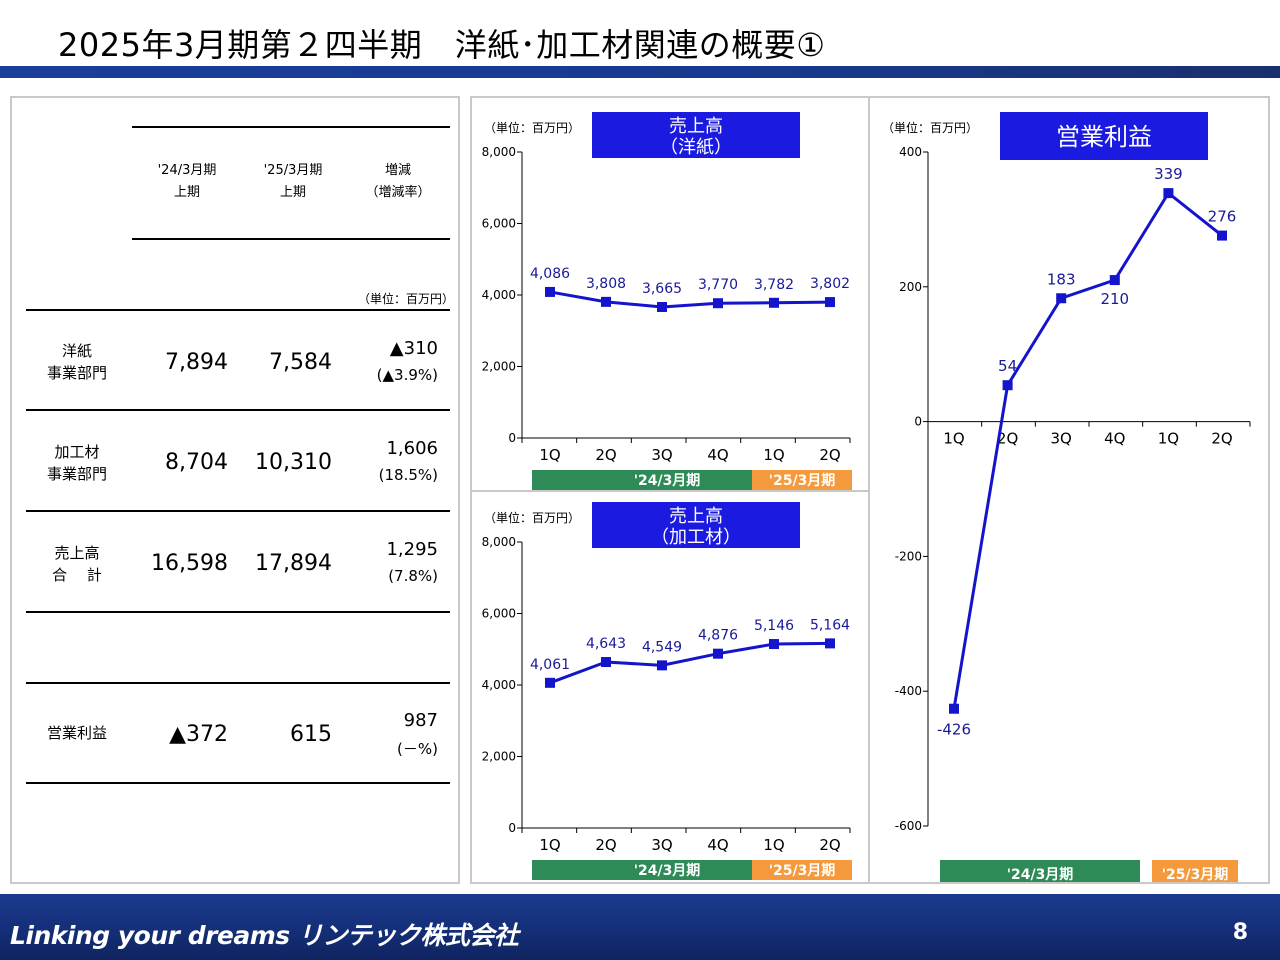 The height and width of the screenshot is (960, 1280). I want to click on row-kakouzai-value-24: 8,704, so click(196, 462).